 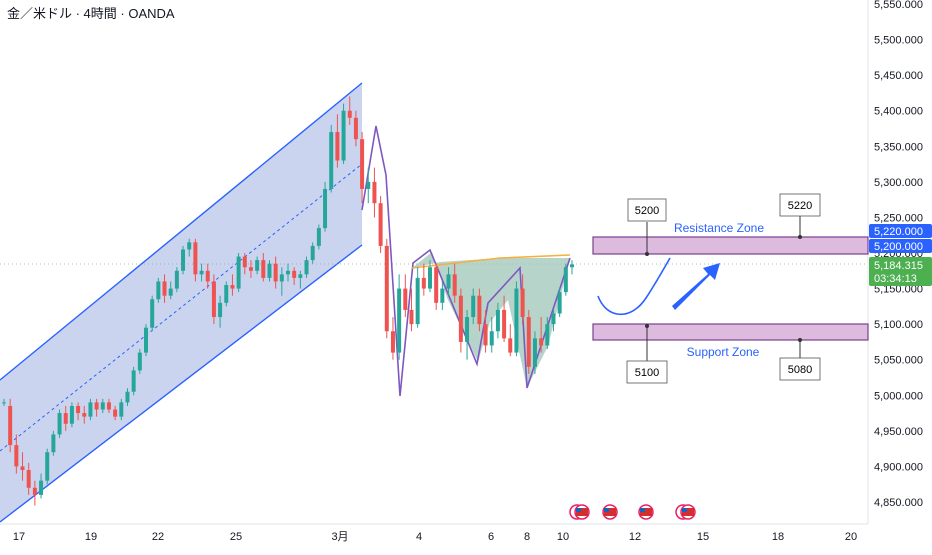 What do you see at coordinates (730, 245) in the screenshot?
I see `resistance-zone-box` at bounding box center [730, 245].